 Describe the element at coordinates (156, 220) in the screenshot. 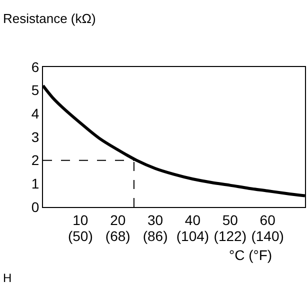

I see `x-tick-label: 30` at that location.